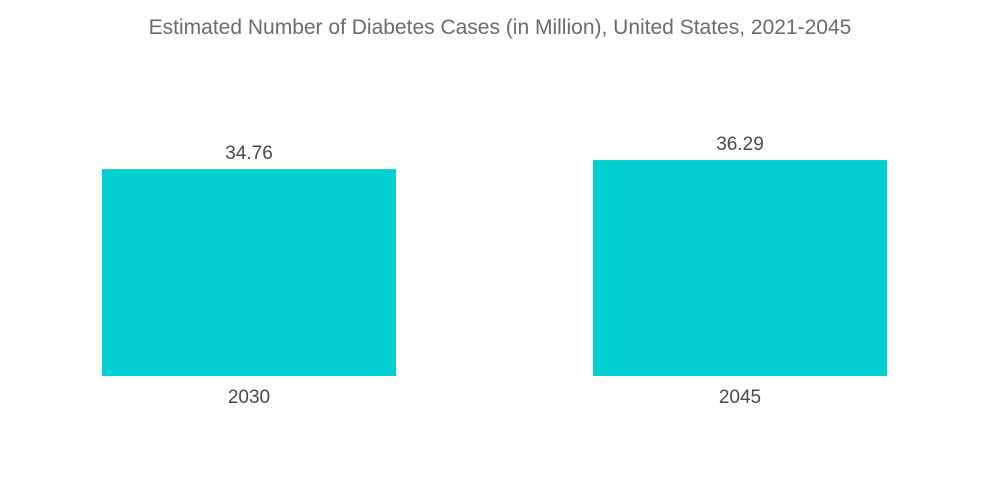 Image resolution: width=1000 pixels, height=504 pixels. What do you see at coordinates (249, 272) in the screenshot?
I see `bar-2030` at bounding box center [249, 272].